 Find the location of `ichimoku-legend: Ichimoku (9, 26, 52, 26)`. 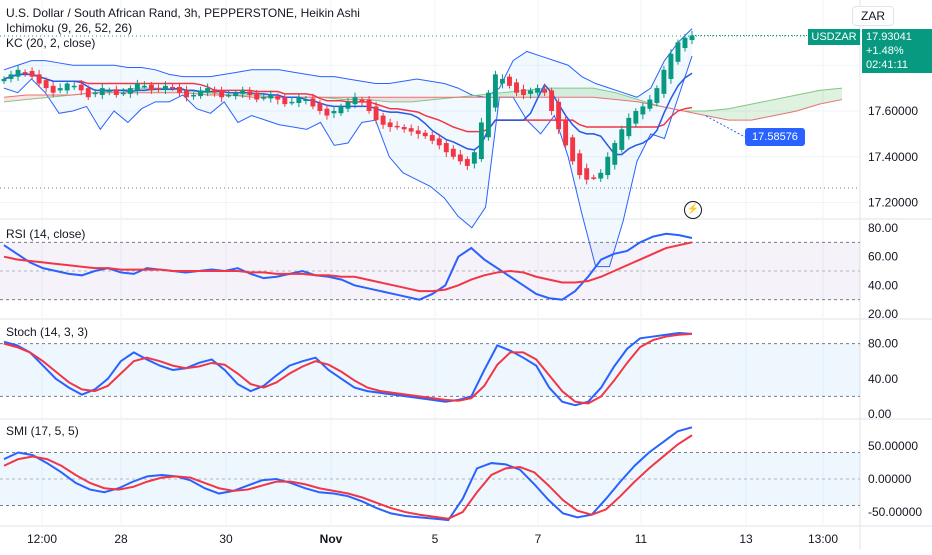

ichimoku-legend: Ichimoku (9, 26, 52, 26) is located at coordinates (69, 28).